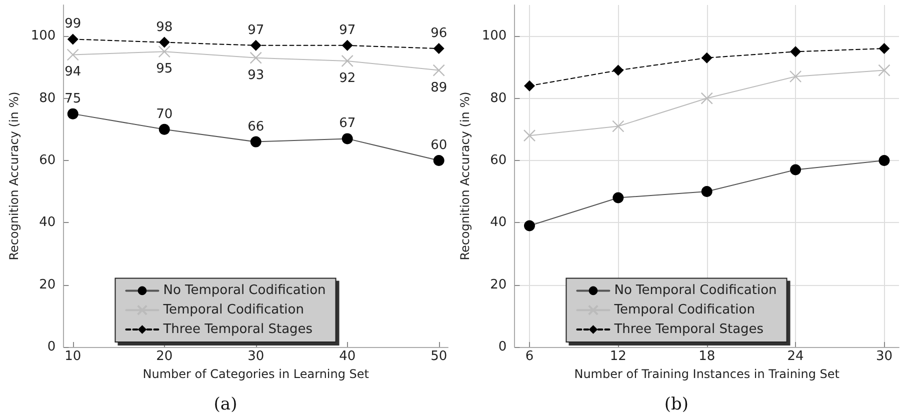 The width and height of the screenshot is (903, 420). Describe the element at coordinates (164, 27) in the screenshot. I see `data-label: 98` at that location.